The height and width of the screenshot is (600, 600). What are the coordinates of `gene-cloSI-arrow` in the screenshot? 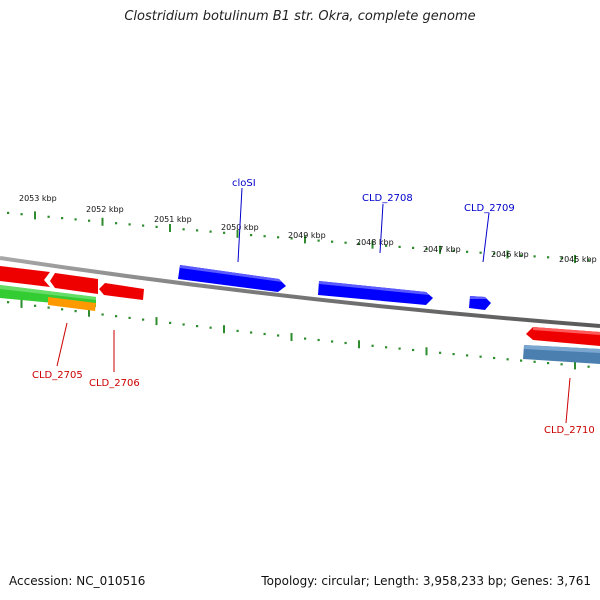 It's located at (232, 278).